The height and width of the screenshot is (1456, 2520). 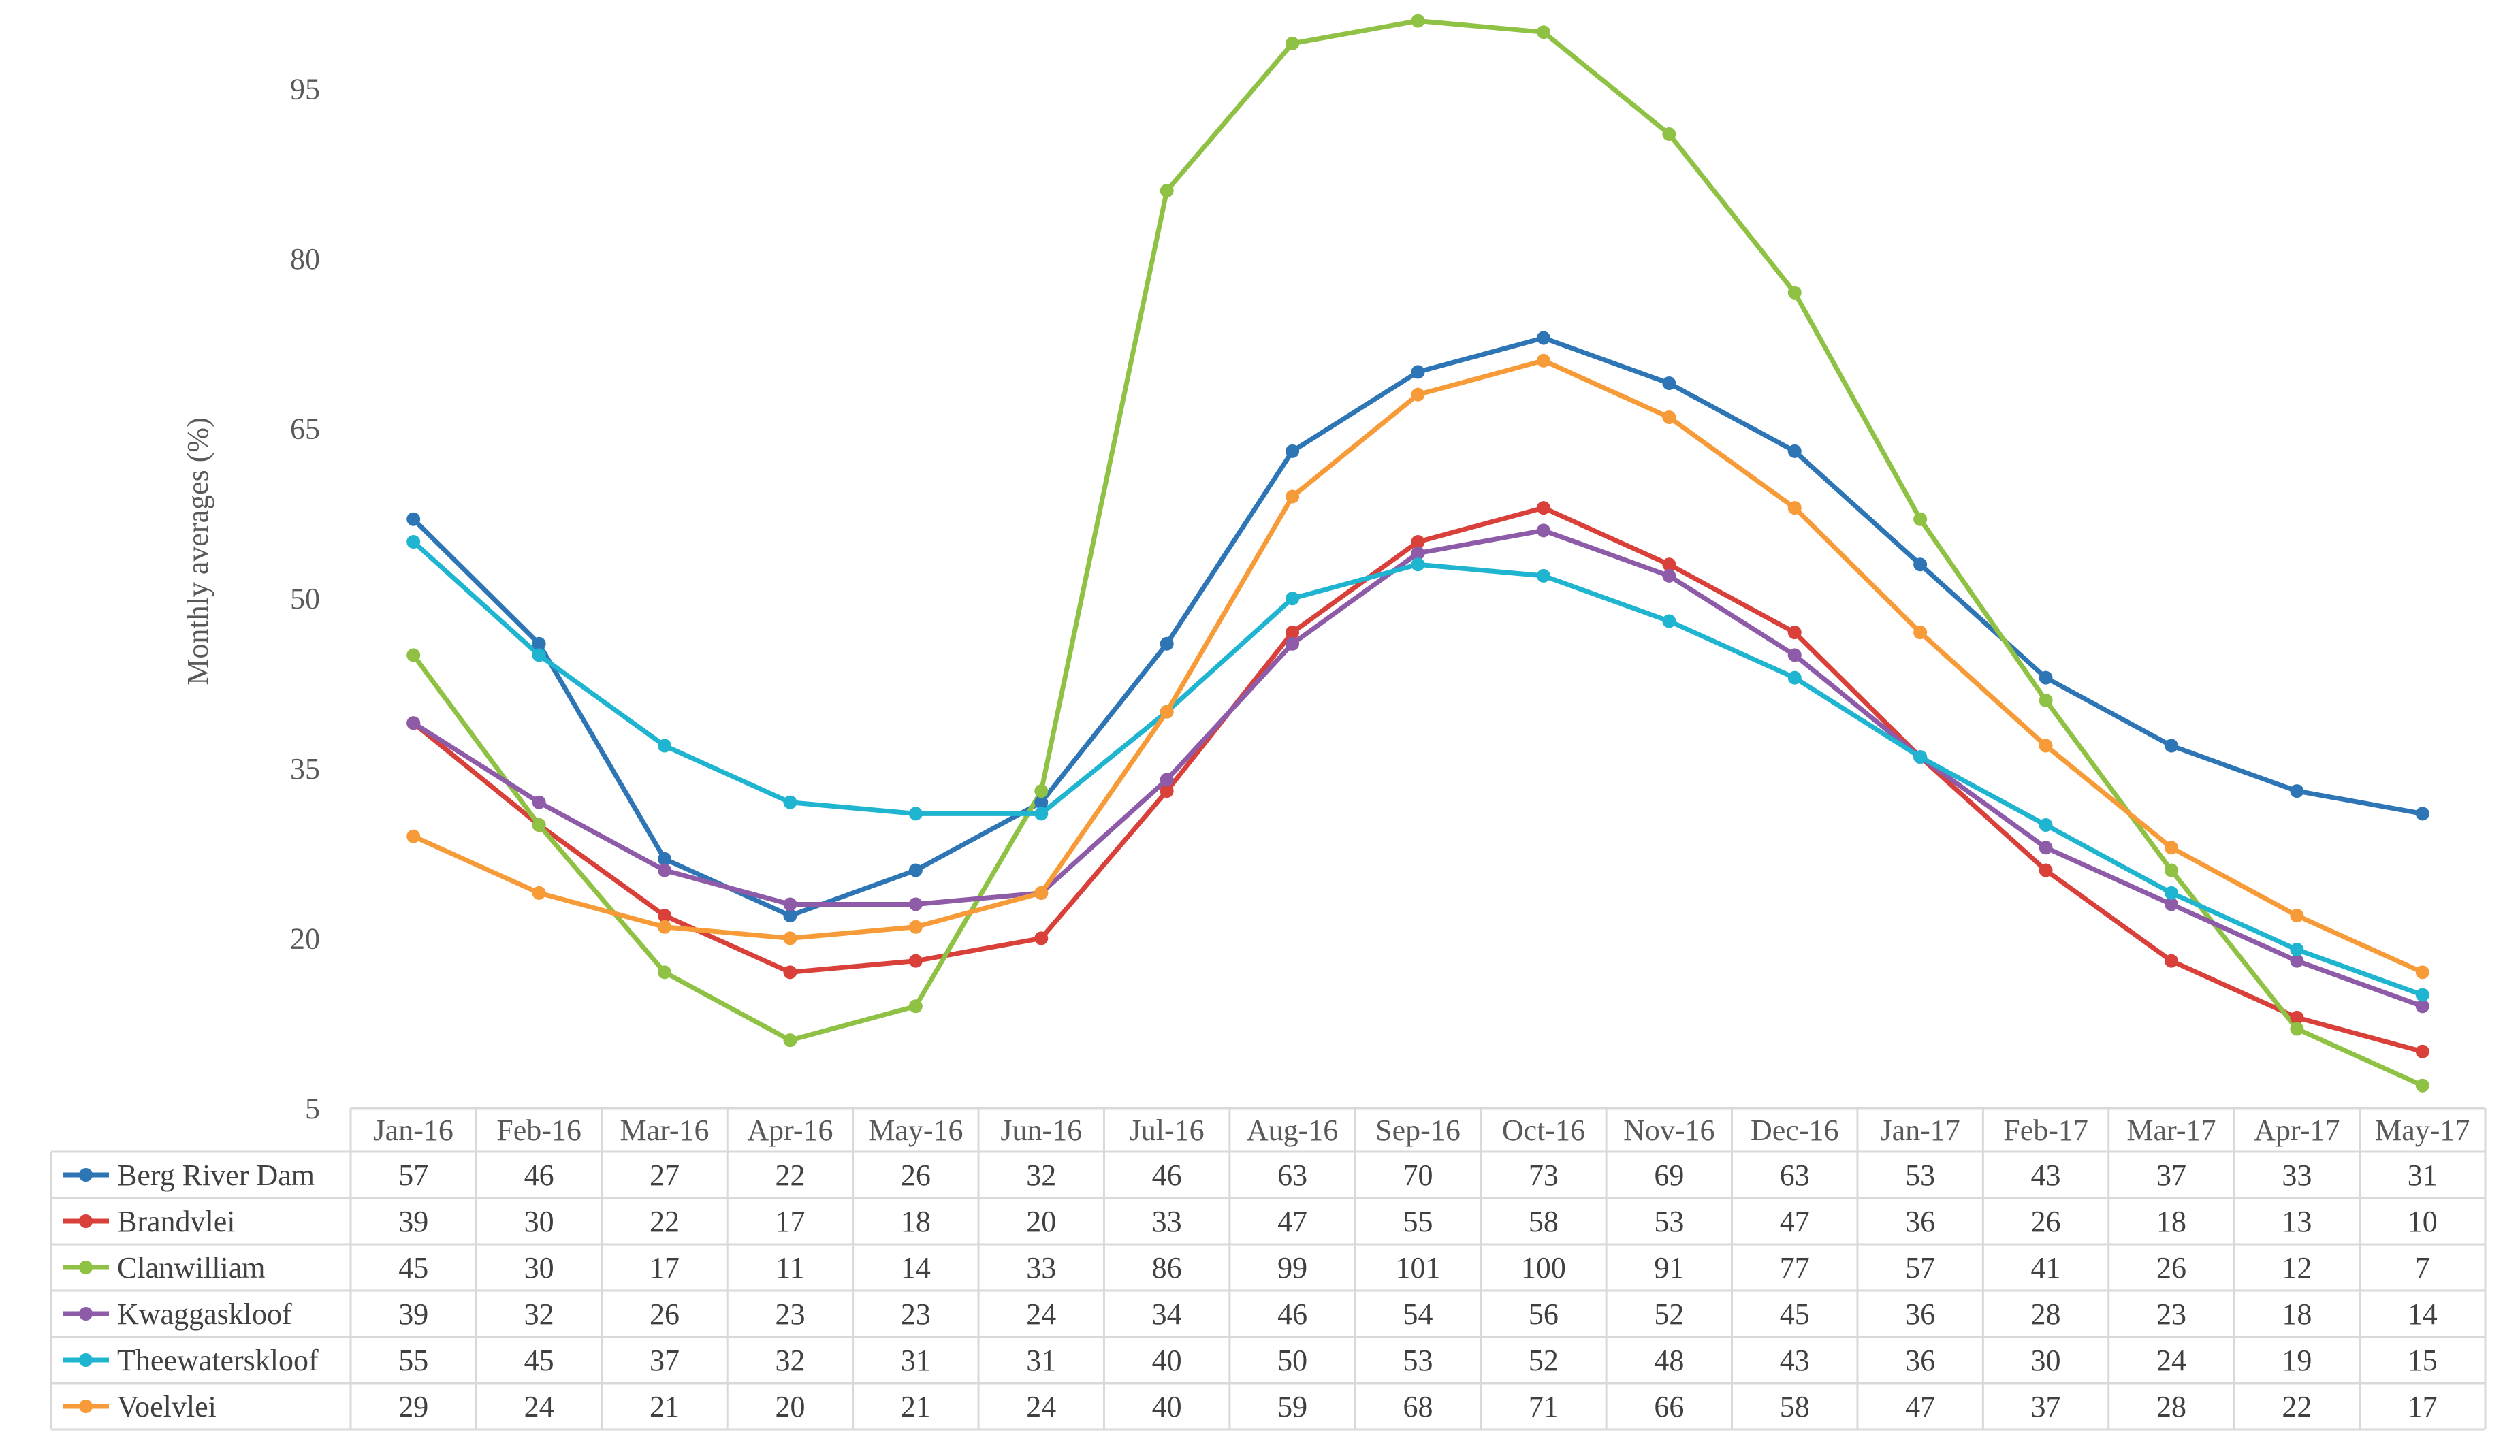 I want to click on data-label: 29, so click(x=413, y=1406).